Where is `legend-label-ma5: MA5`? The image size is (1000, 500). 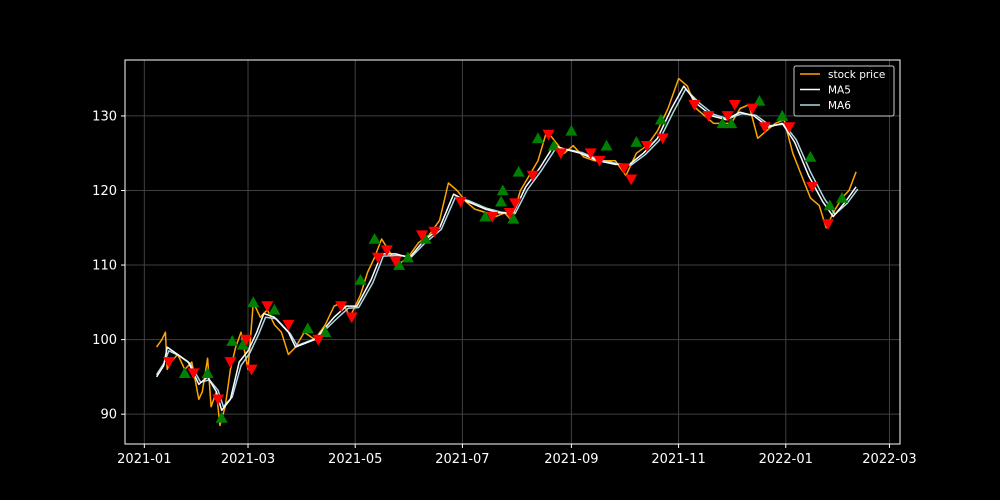 legend-label-ma5: MA5 is located at coordinates (839, 91).